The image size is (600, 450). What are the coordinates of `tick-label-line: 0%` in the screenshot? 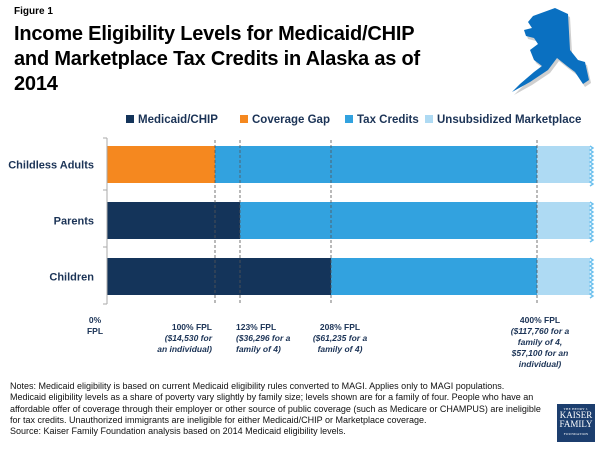 It's located at (95, 320).